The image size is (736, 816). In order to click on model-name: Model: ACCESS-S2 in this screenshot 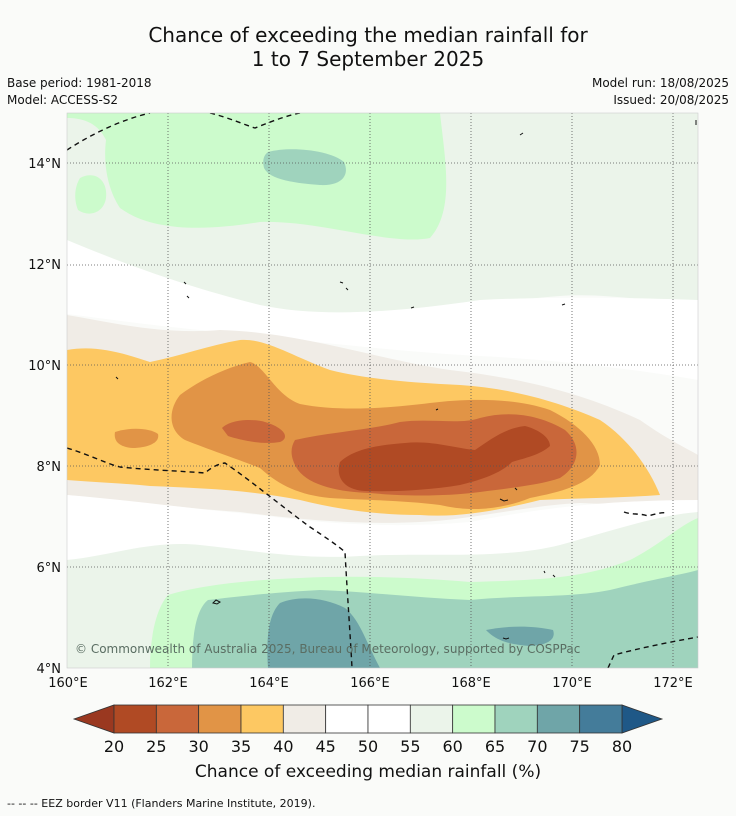, I will do `click(63, 100)`.